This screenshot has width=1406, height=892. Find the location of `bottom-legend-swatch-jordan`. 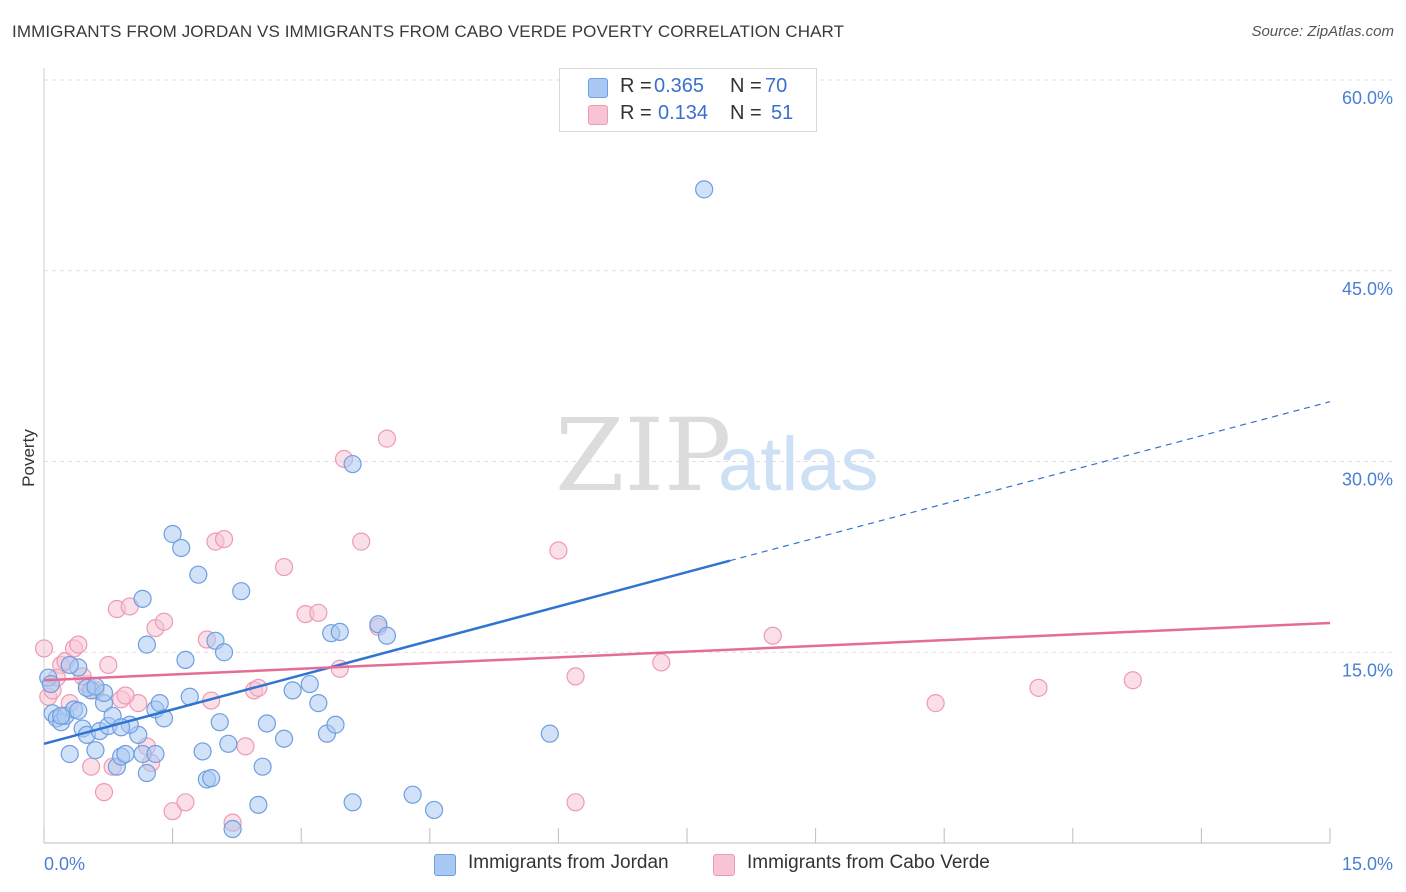

bottom-legend-swatch-jordan is located at coordinates (445, 865).